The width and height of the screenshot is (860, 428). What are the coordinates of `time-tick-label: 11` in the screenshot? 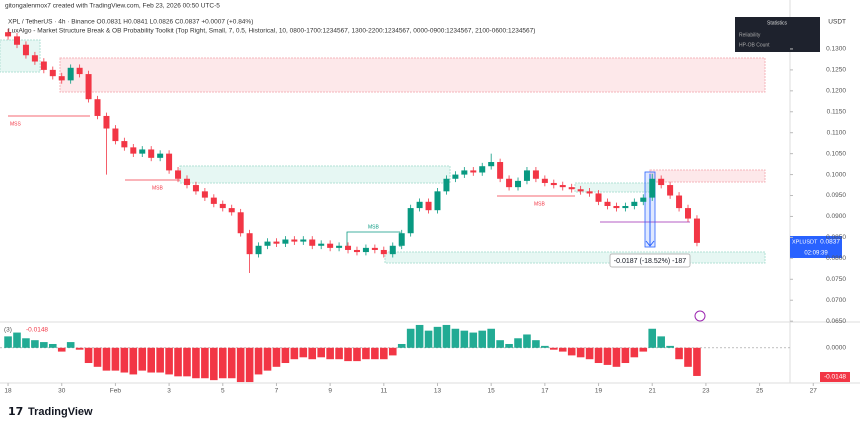 It's located at (383, 391).